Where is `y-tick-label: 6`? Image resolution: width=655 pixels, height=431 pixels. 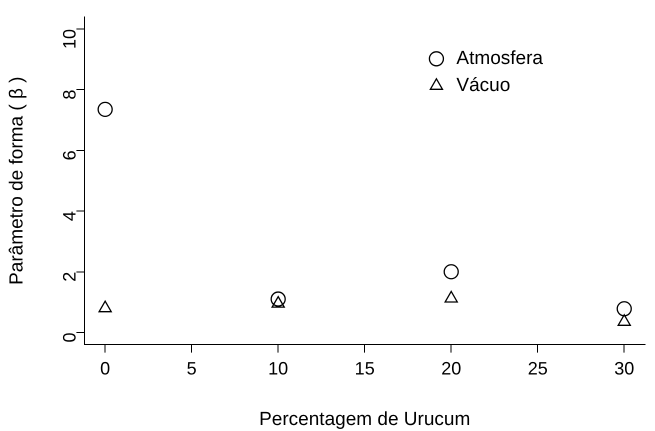
y-tick-label: 6 is located at coordinates (69, 155).